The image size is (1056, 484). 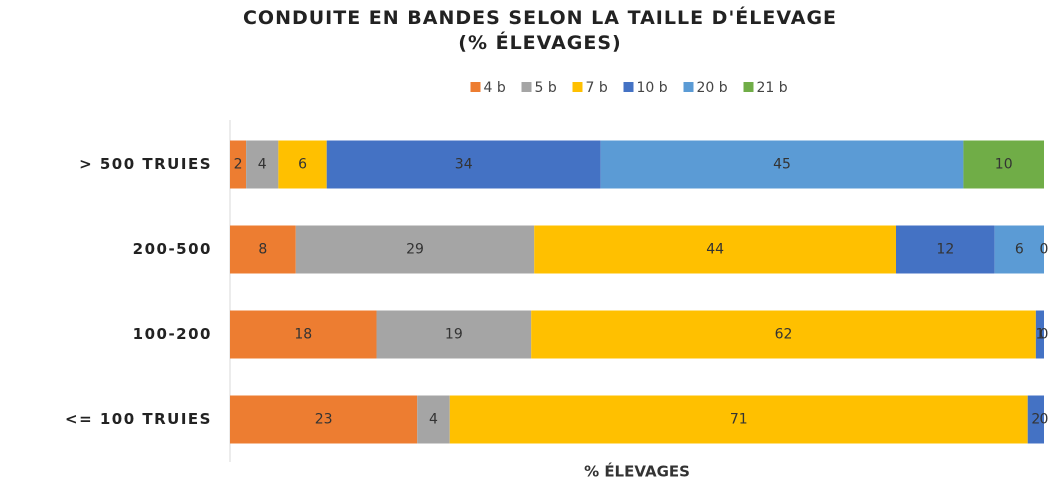 I want to click on data-label: 18, so click(x=303, y=335).